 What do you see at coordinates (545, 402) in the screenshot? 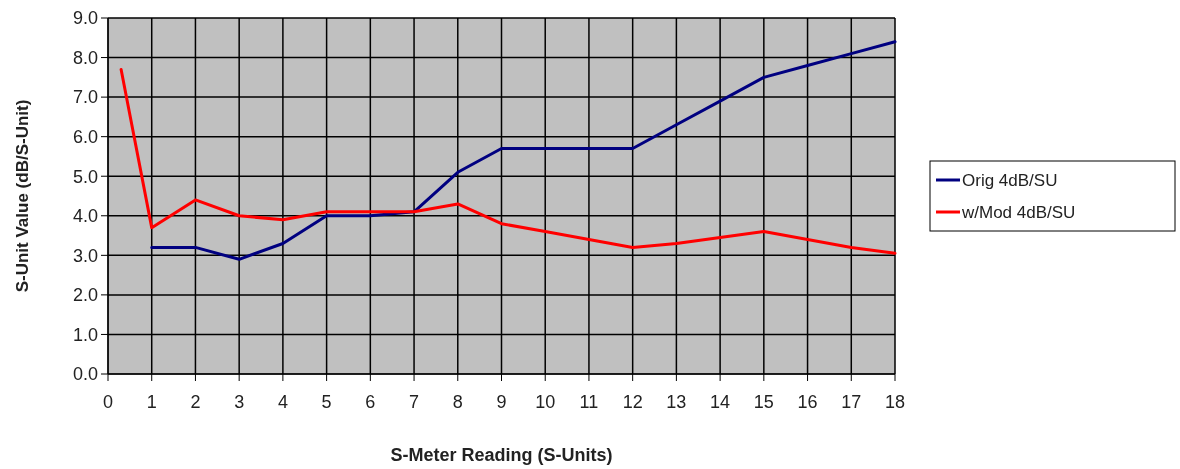
I see `x-tick-label: 10` at bounding box center [545, 402].